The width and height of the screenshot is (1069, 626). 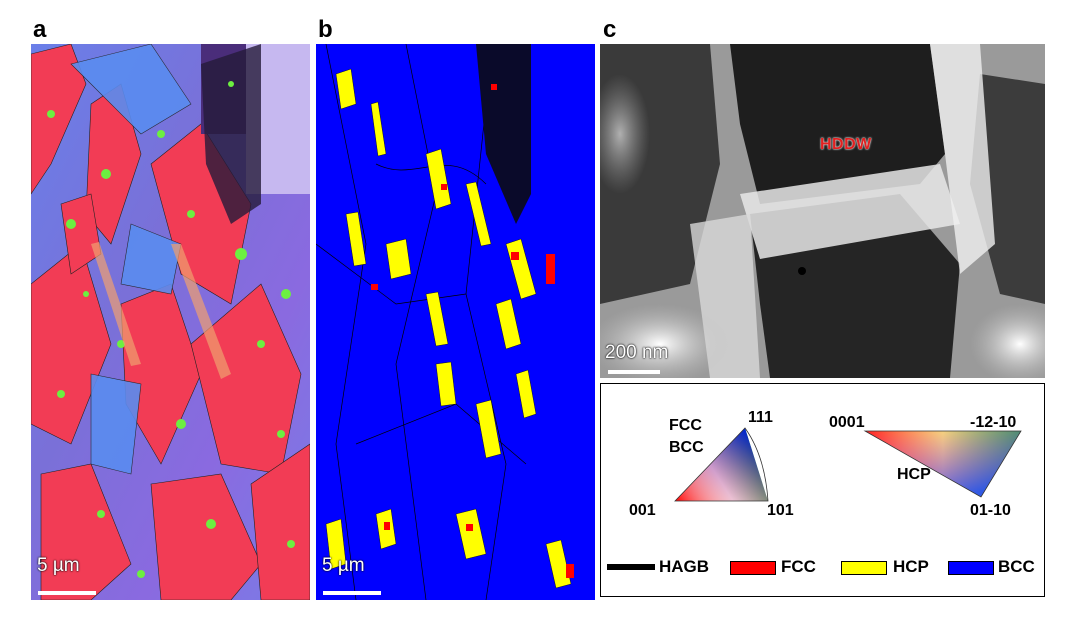 I want to click on legend-key-bcc: BCC, so click(x=1016, y=566).